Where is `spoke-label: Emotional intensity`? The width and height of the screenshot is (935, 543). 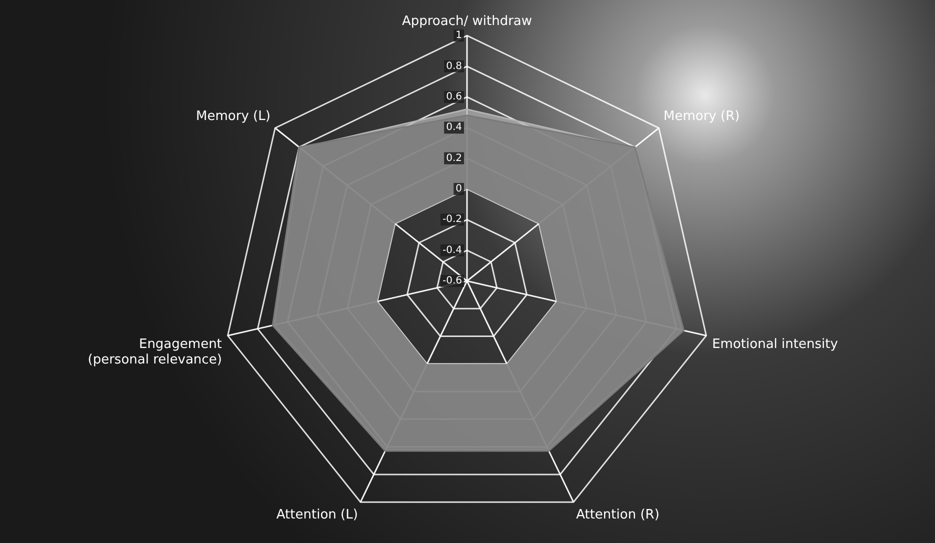 spoke-label: Emotional intensity is located at coordinates (775, 344).